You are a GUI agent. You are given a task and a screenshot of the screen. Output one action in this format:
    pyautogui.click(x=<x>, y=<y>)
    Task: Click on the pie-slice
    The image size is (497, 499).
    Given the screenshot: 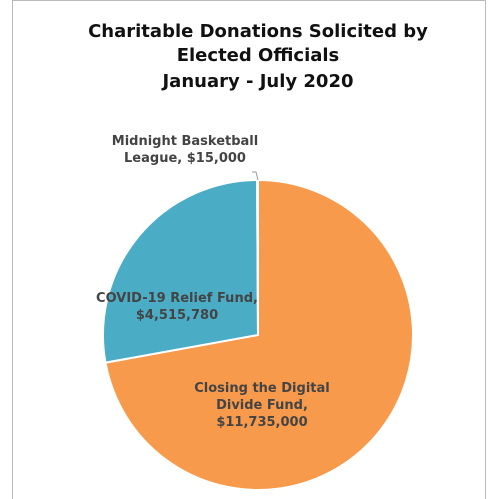 What is the action you would take?
    pyautogui.click(x=181, y=271)
    